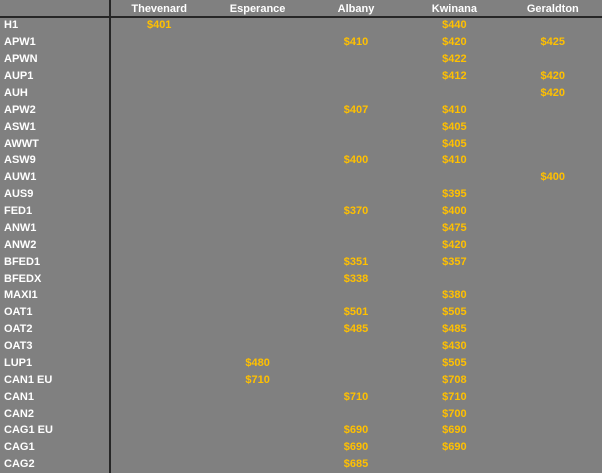  What do you see at coordinates (356, 278) in the screenshot?
I see `price-cell: $338` at bounding box center [356, 278].